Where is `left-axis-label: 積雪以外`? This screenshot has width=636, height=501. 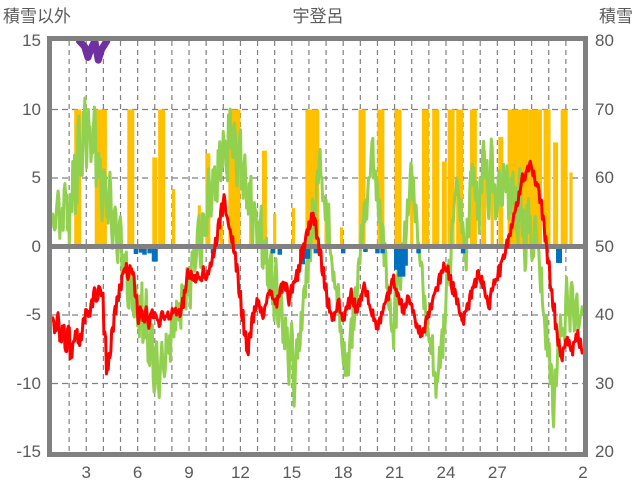 left-axis-label: 積雪以外 is located at coordinates (37, 16).